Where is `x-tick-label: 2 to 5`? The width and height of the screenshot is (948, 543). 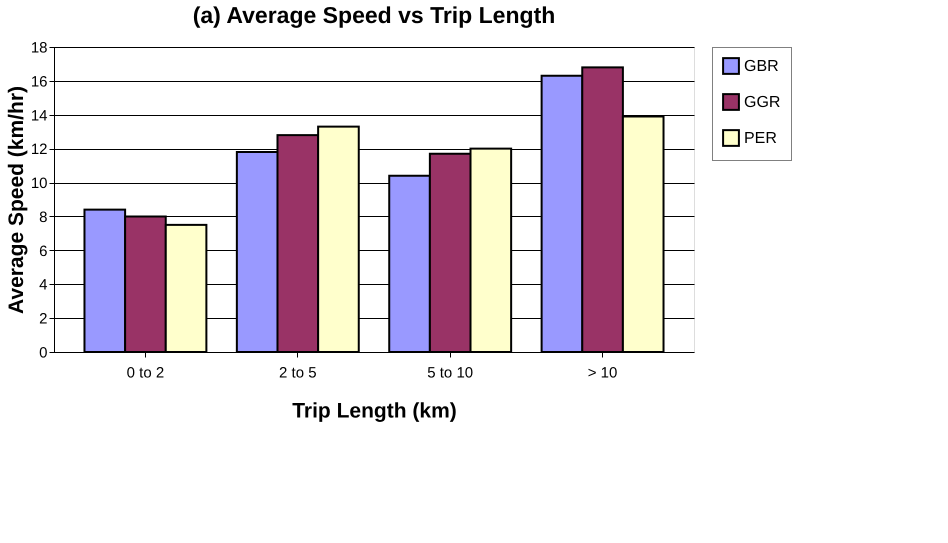
x-tick-label: 2 to 5 is located at coordinates (298, 373).